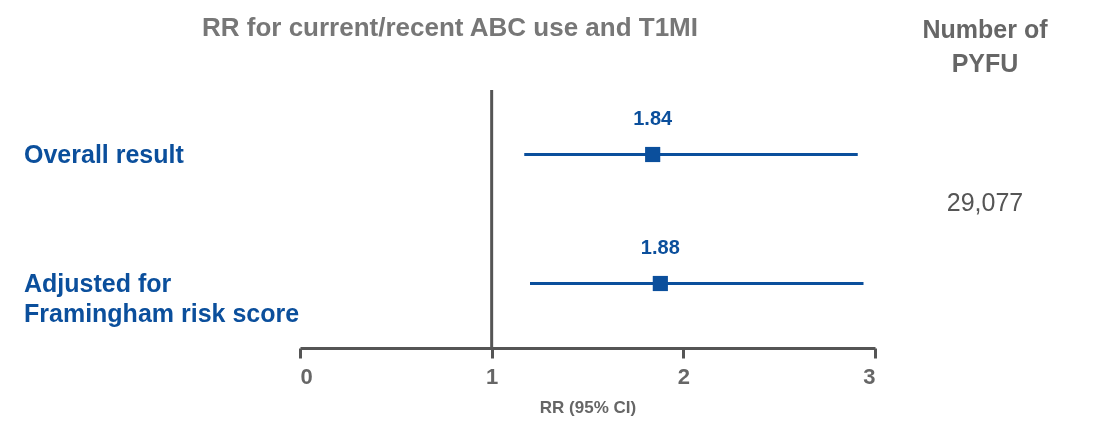 This screenshot has height=445, width=1094. I want to click on x-tick-label: 3, so click(869, 376).